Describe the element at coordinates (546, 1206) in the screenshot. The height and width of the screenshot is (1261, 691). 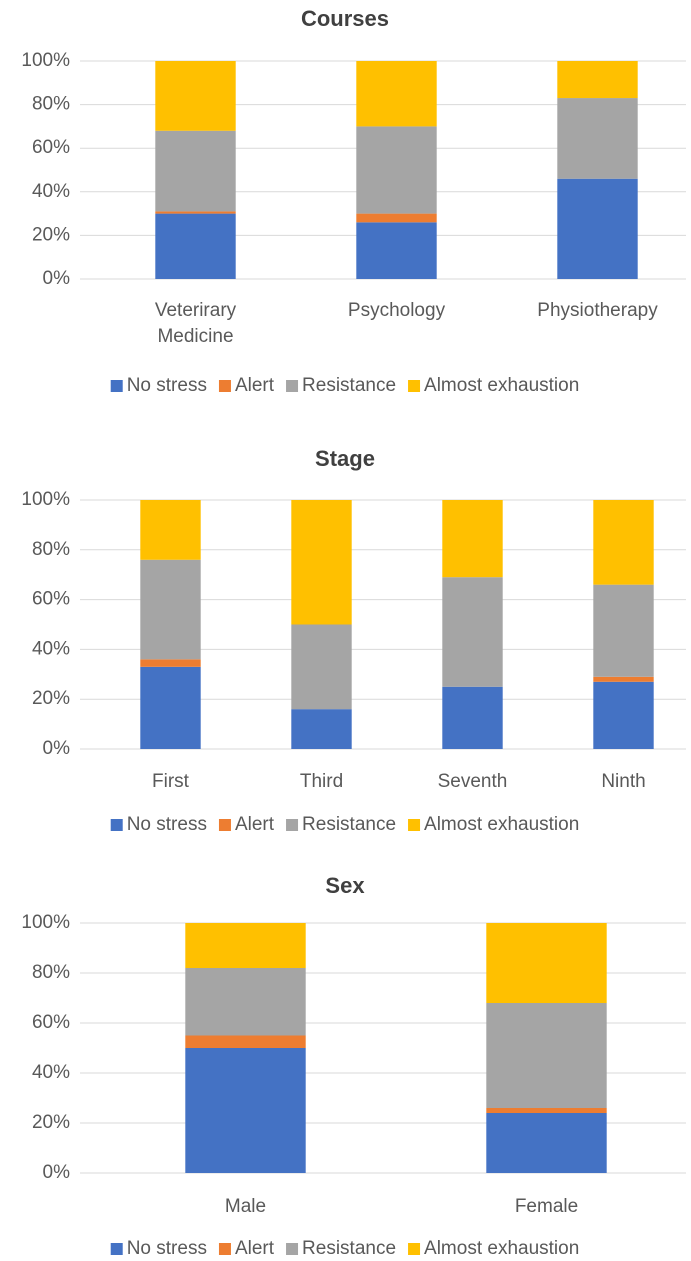
I see `x-tick-label: Female` at that location.